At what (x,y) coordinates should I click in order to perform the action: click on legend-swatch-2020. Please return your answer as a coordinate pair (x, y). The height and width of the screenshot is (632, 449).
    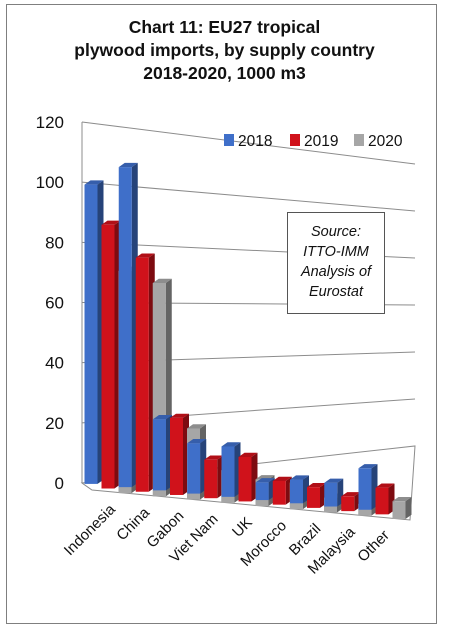
    Looking at the image, I should click on (359, 140).